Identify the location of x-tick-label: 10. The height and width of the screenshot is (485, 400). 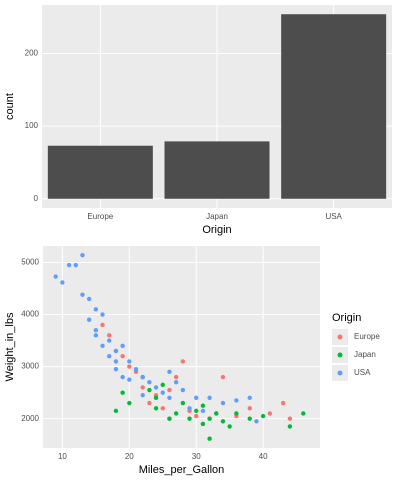
(62, 456).